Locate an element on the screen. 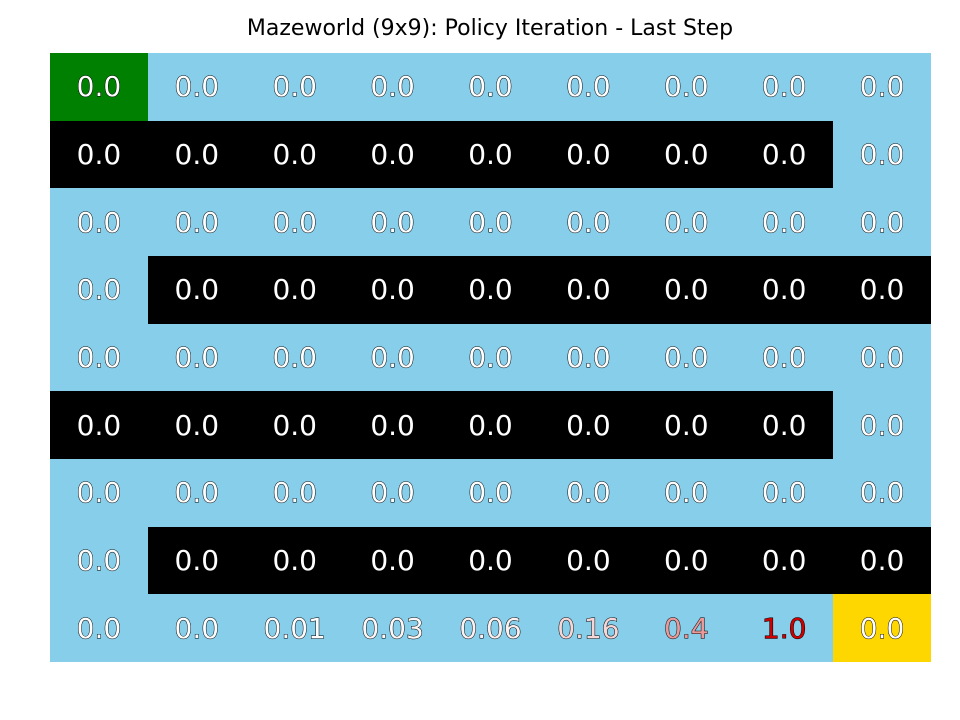 The image size is (960, 720). open-cell: 1.0 is located at coordinates (784, 628).